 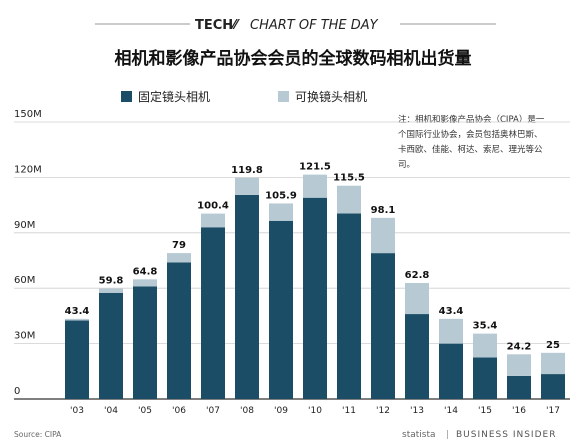 I want to click on x-tick-label: '09, so click(x=281, y=411).